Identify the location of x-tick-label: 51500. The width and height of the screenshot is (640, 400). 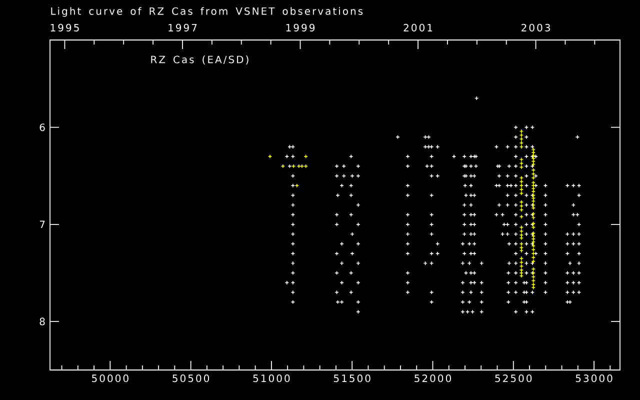
(352, 378).